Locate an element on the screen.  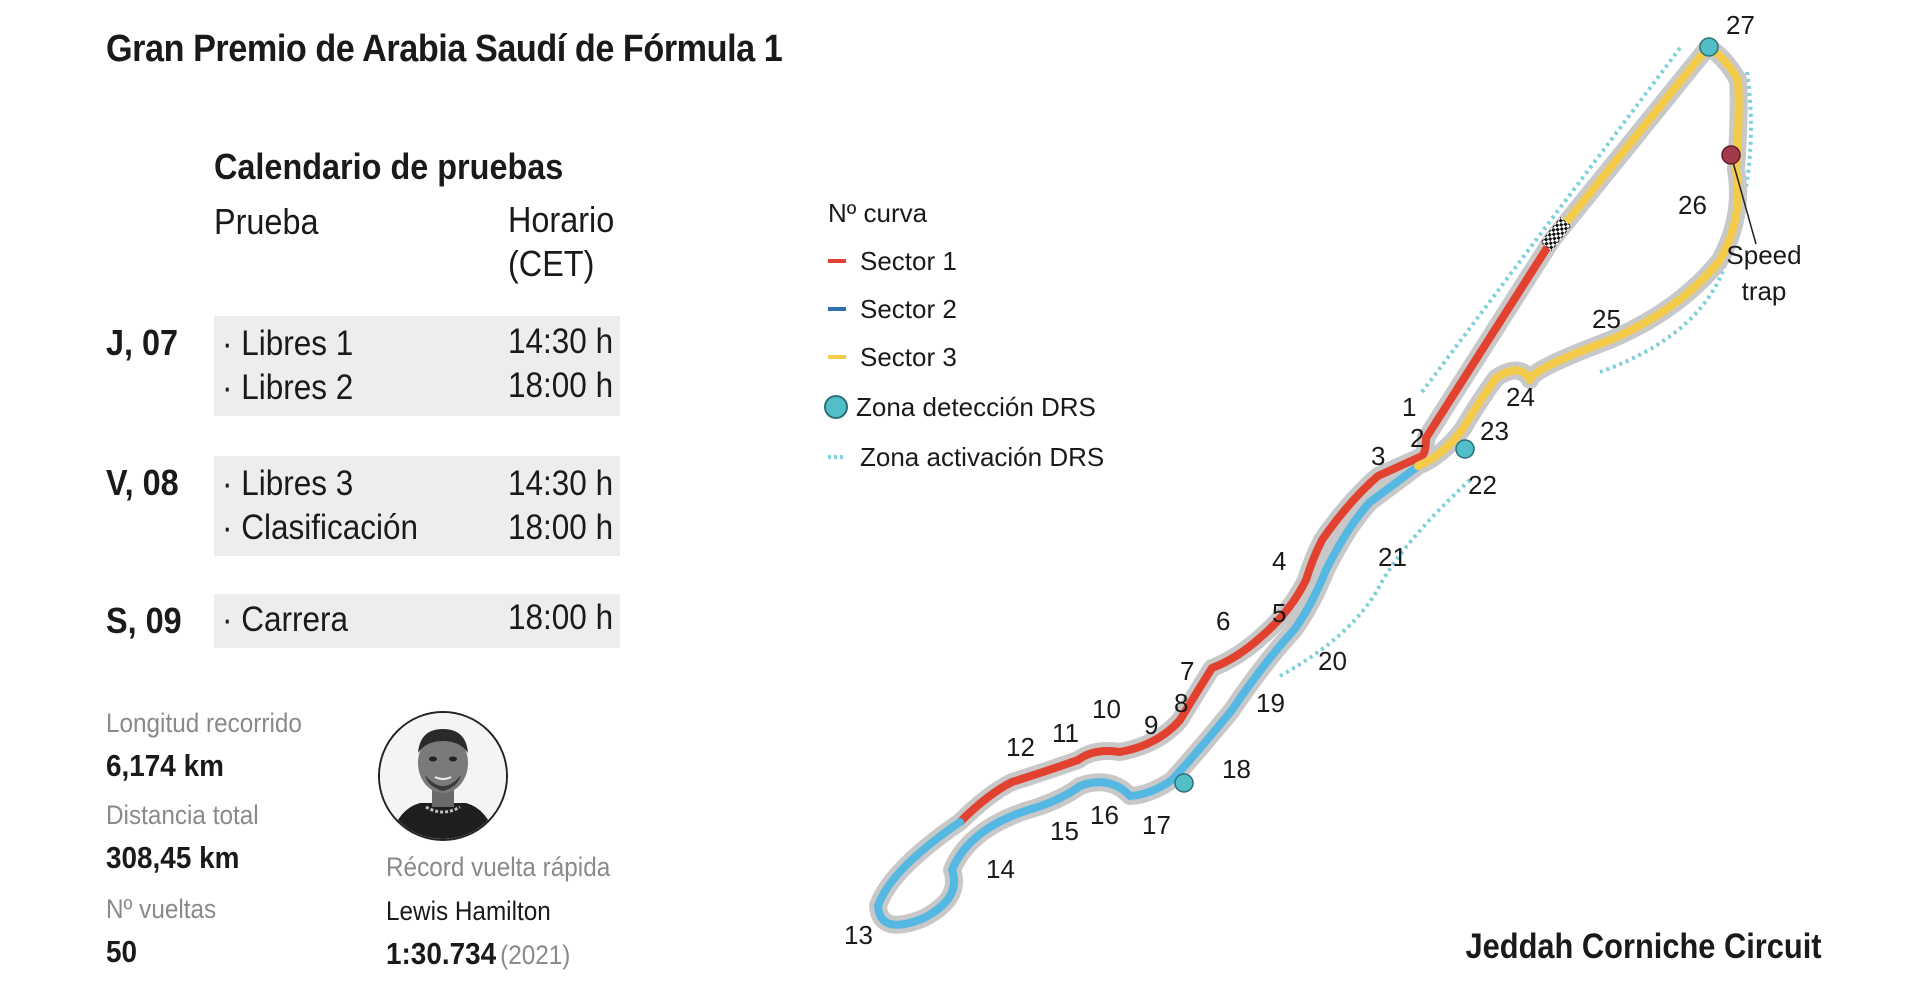
schedule-day-label: J, 07 is located at coordinates (142, 342).